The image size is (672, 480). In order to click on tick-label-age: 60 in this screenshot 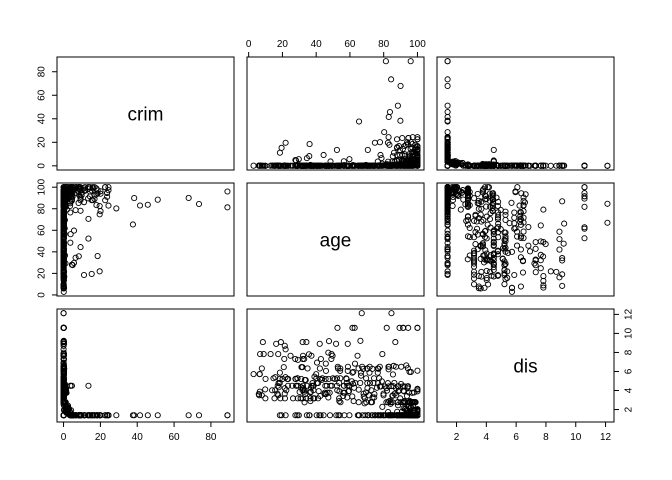, I will do `click(42, 230)`.